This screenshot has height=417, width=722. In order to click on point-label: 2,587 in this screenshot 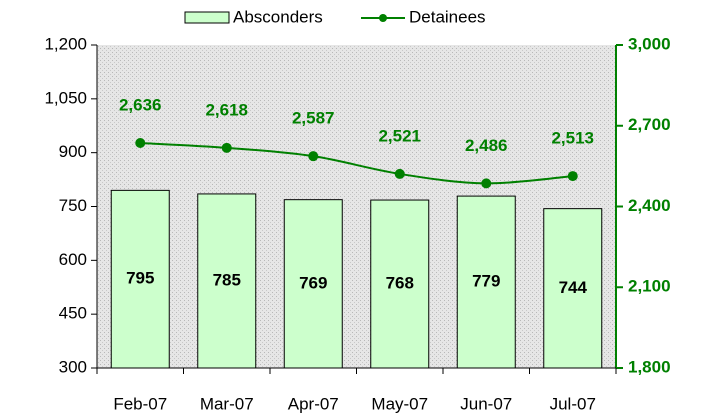, I will do `click(313, 118)`.